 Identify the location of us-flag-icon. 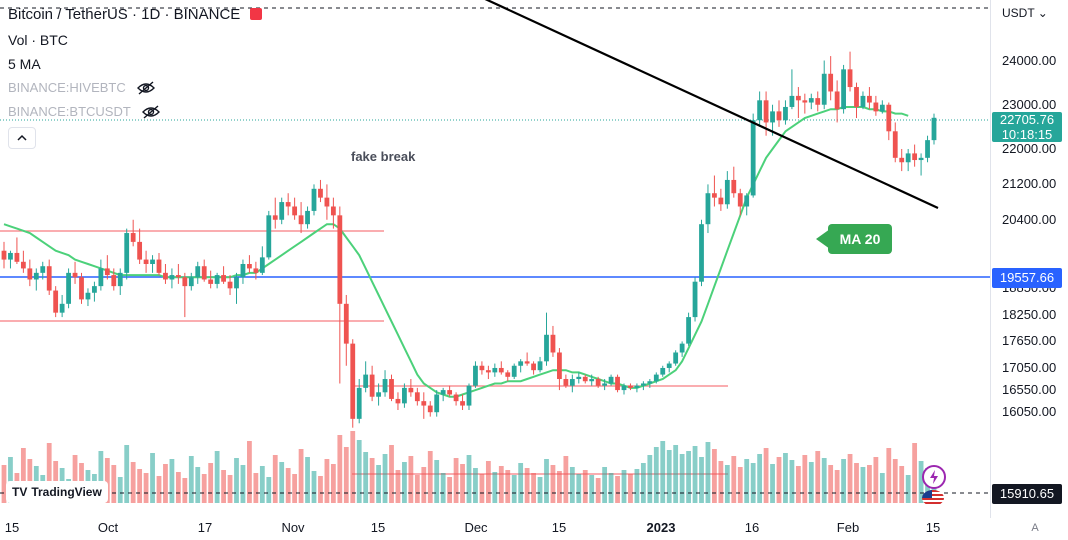
(933, 498).